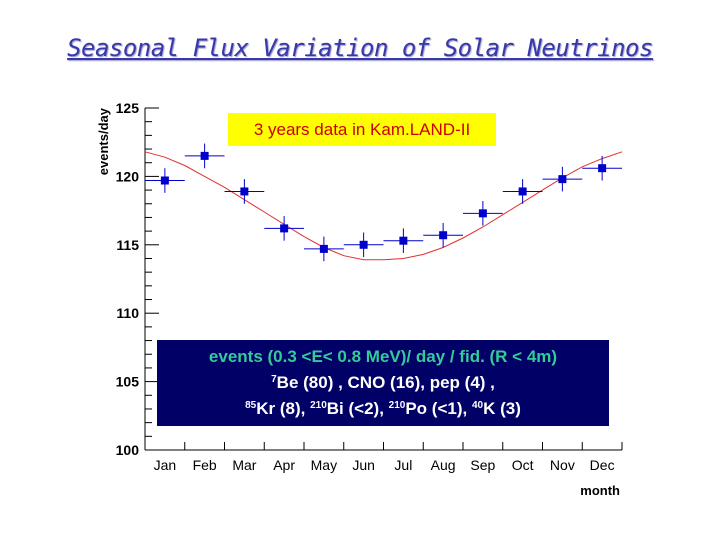  Describe the element at coordinates (128, 108) in the screenshot. I see `y-tick-label: 125` at that location.